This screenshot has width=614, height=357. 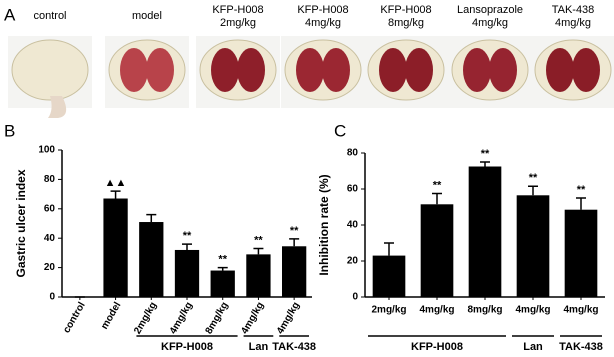 What do you see at coordinates (21, 223) in the screenshot?
I see `y-axis-label: Gastric ulcer index` at bounding box center [21, 223].